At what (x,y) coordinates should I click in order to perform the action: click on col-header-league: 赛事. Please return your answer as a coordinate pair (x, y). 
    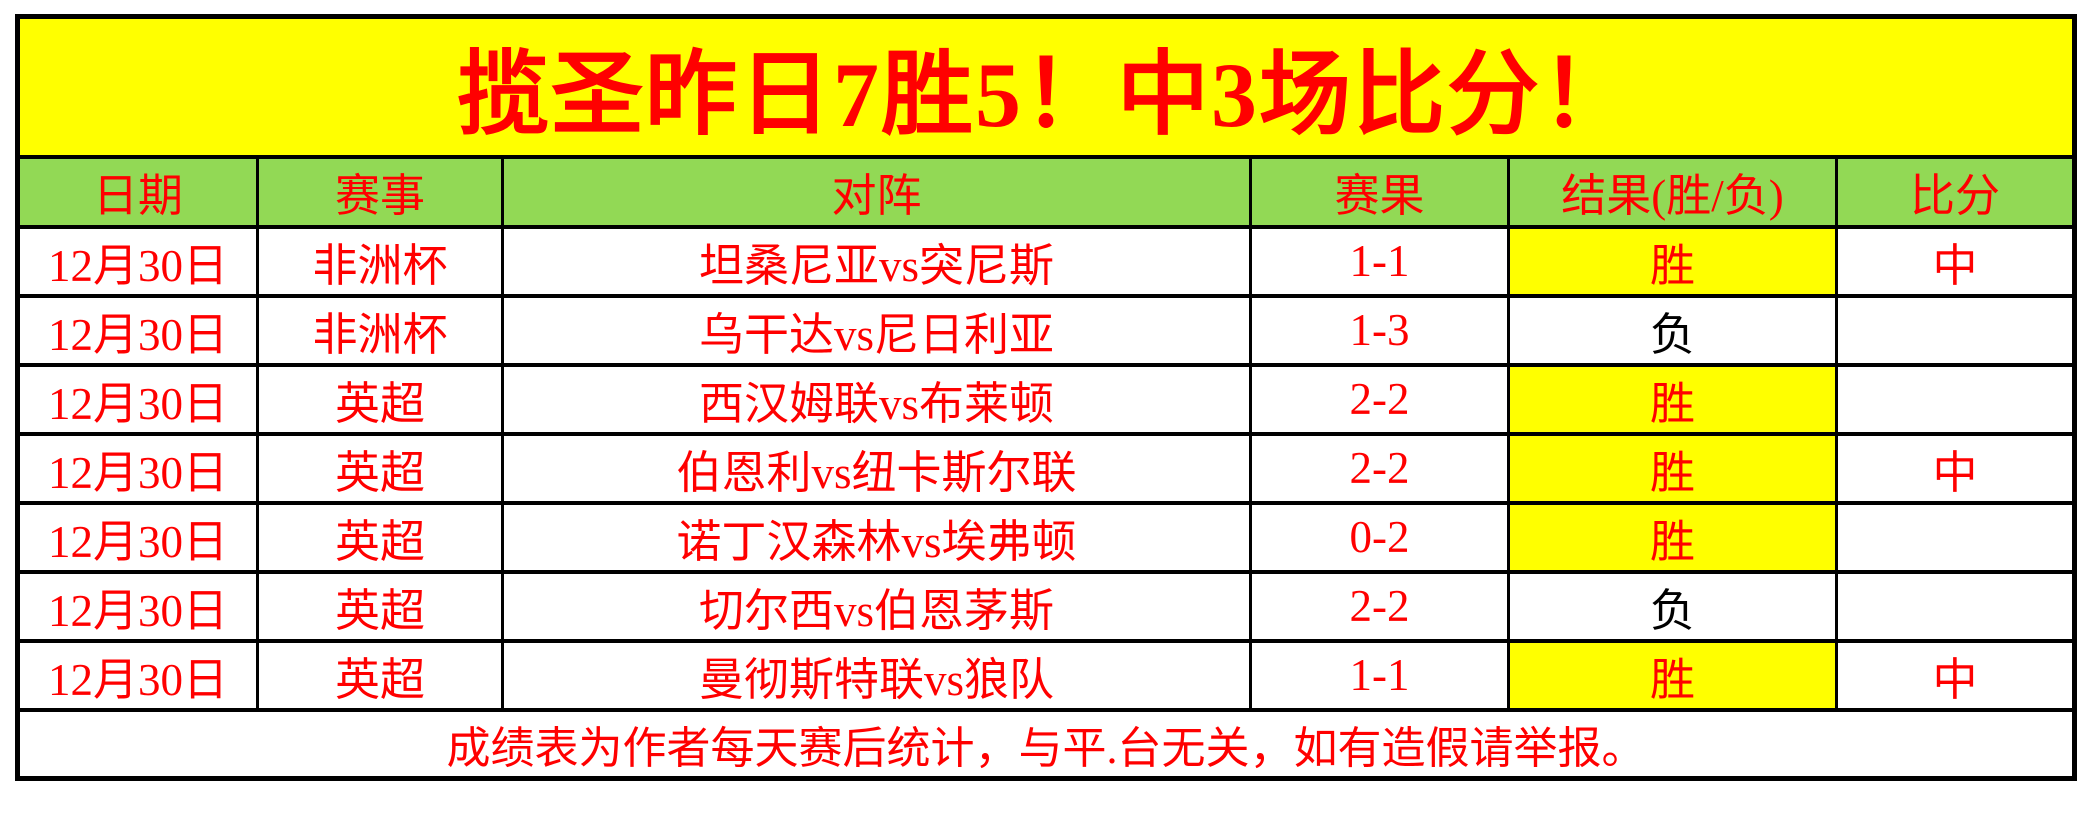
    Looking at the image, I should click on (380, 191).